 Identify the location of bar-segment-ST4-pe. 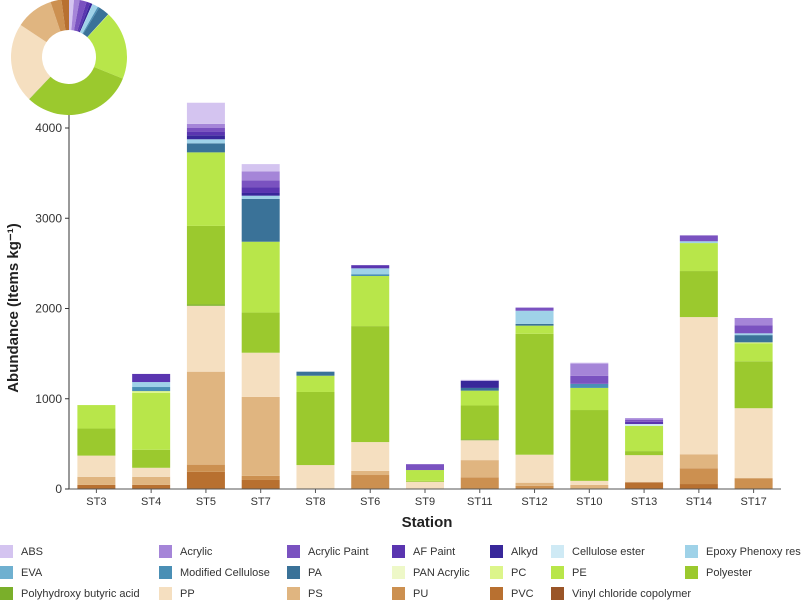
(151, 421).